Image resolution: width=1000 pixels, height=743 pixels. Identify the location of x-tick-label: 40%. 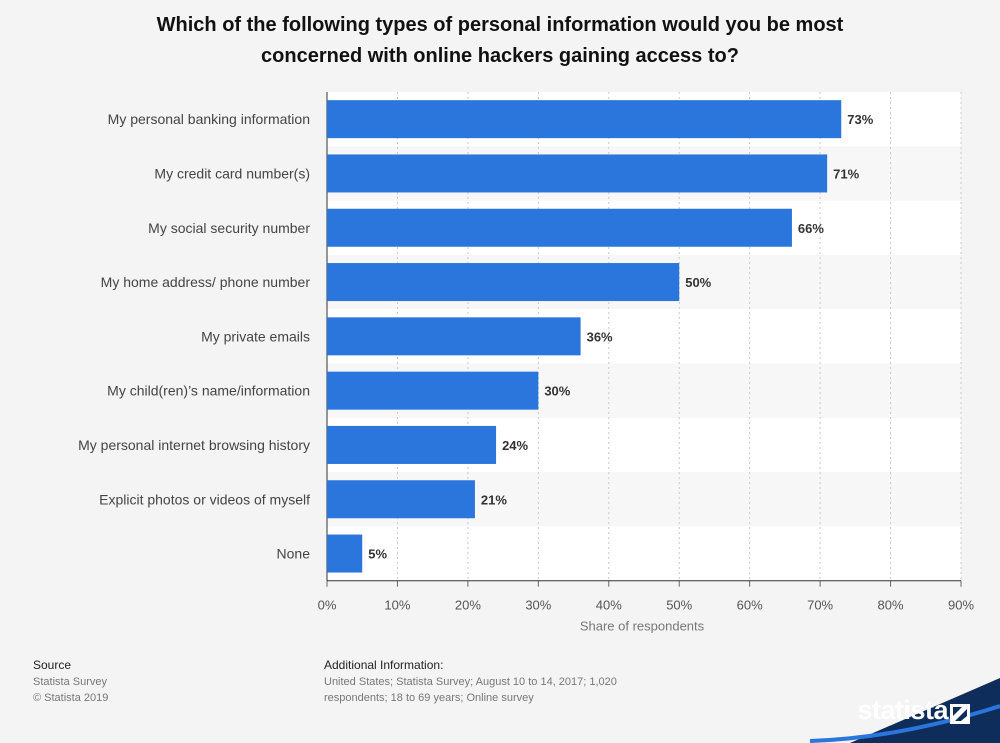
(609, 605).